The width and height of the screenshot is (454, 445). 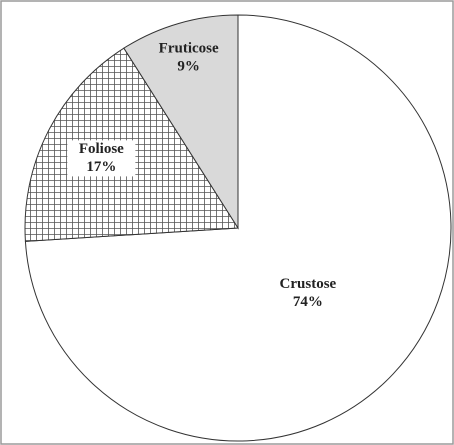 I want to click on pie-slice, so click(x=181, y=122).